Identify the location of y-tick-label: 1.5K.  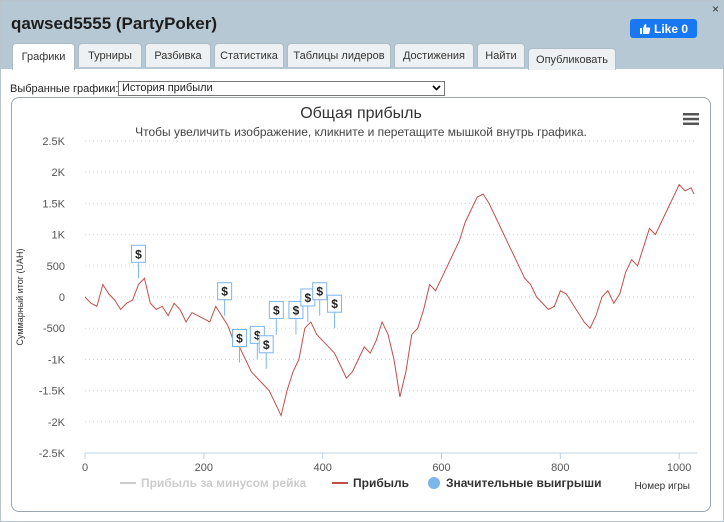
(53, 204).